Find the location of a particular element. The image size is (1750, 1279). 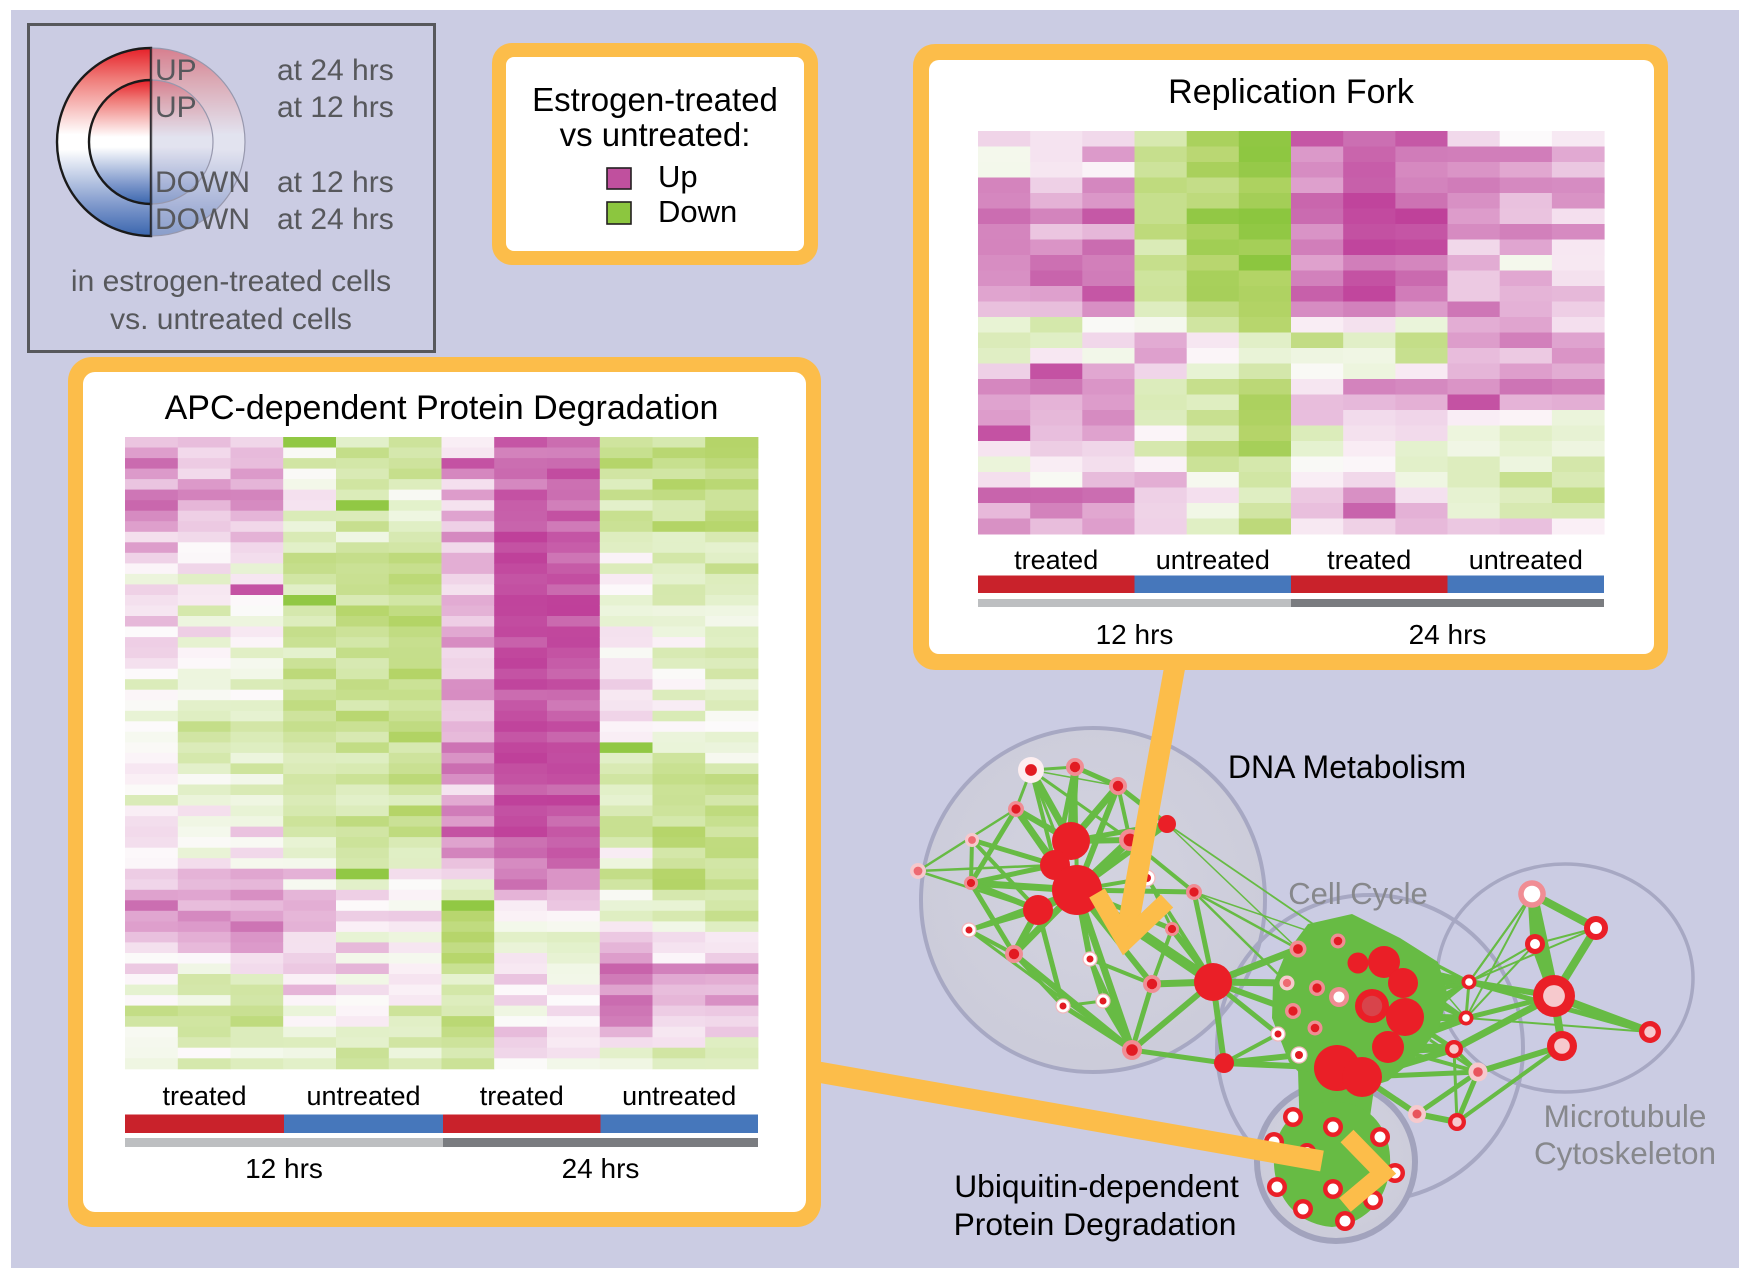

svg-text: vs. untreated cells is located at coordinates (231, 319).